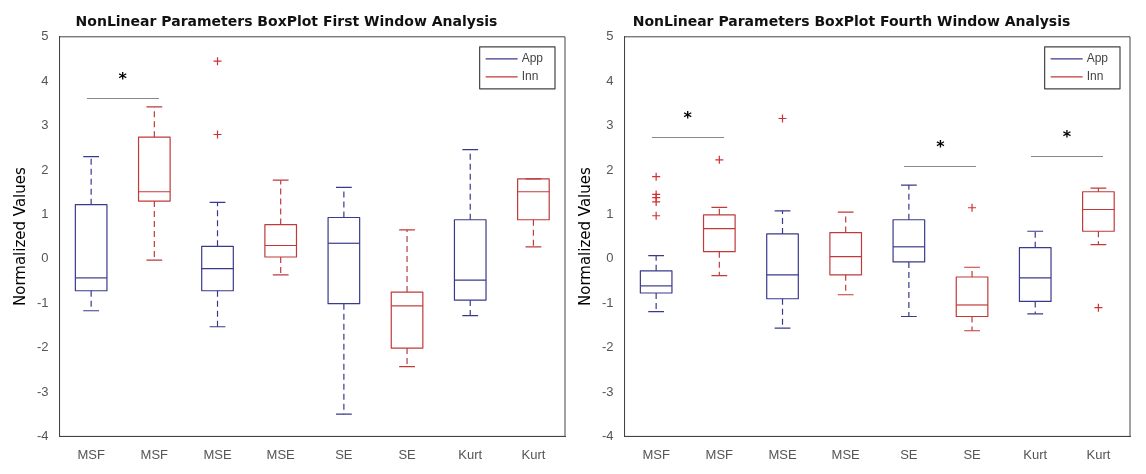  What do you see at coordinates (851, 21) in the screenshot?
I see `chart-title: NonLinear Parameters BoxPlot Fourth Window Analysis` at bounding box center [851, 21].